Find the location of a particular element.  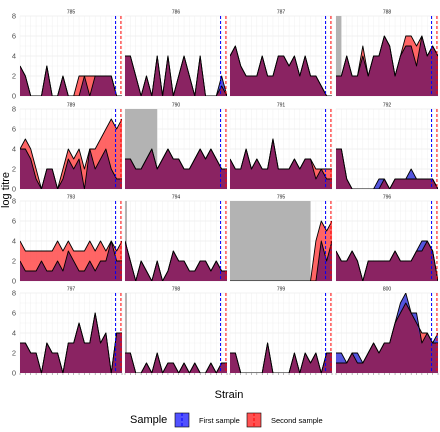

panel-787: 787 is located at coordinates (281, 53).